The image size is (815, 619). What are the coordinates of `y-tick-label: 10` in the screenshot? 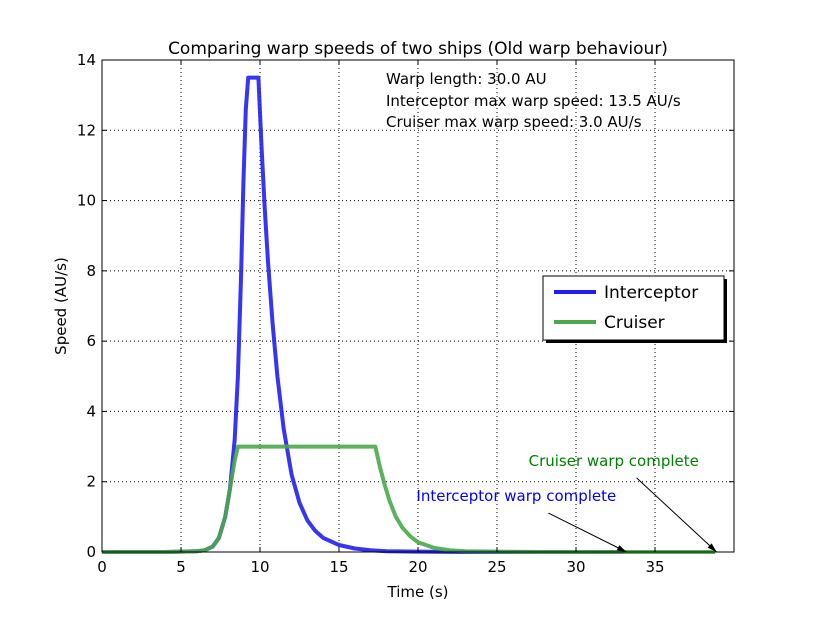 It's located at (86, 201).